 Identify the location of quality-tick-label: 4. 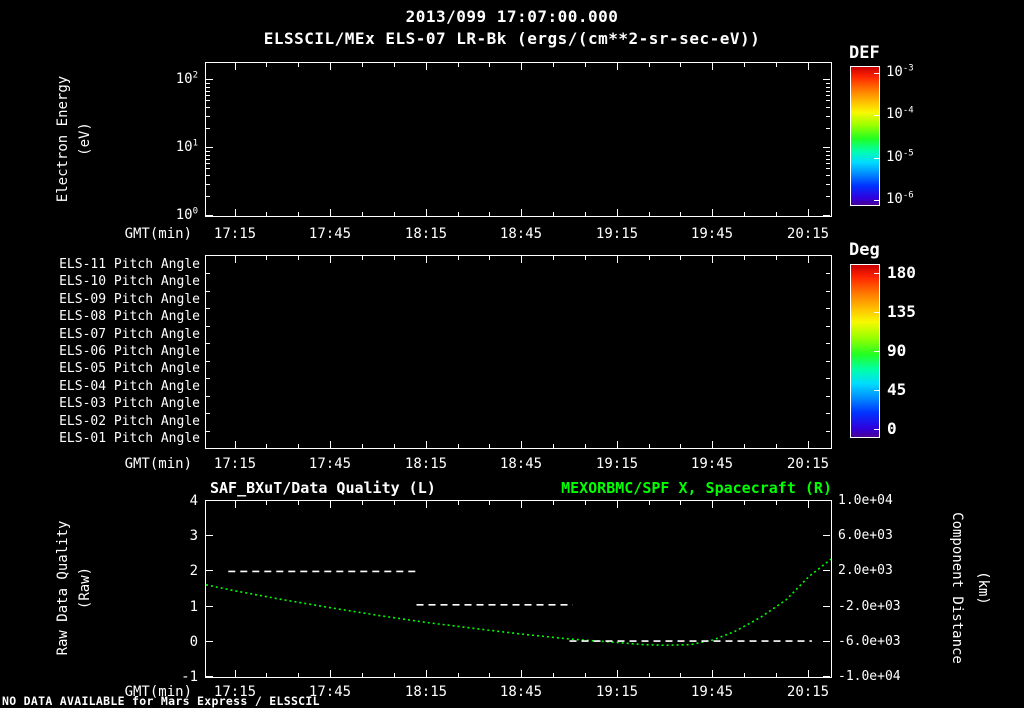
(193, 501).